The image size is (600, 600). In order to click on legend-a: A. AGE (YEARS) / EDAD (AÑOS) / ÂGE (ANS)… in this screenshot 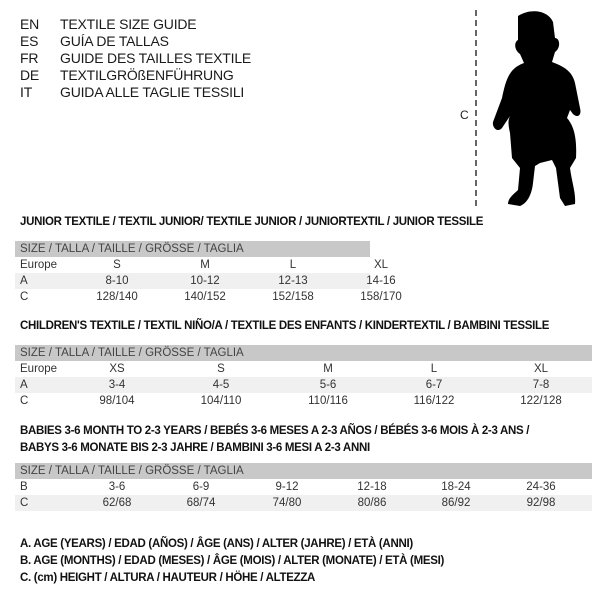, I will do `click(216, 544)`.